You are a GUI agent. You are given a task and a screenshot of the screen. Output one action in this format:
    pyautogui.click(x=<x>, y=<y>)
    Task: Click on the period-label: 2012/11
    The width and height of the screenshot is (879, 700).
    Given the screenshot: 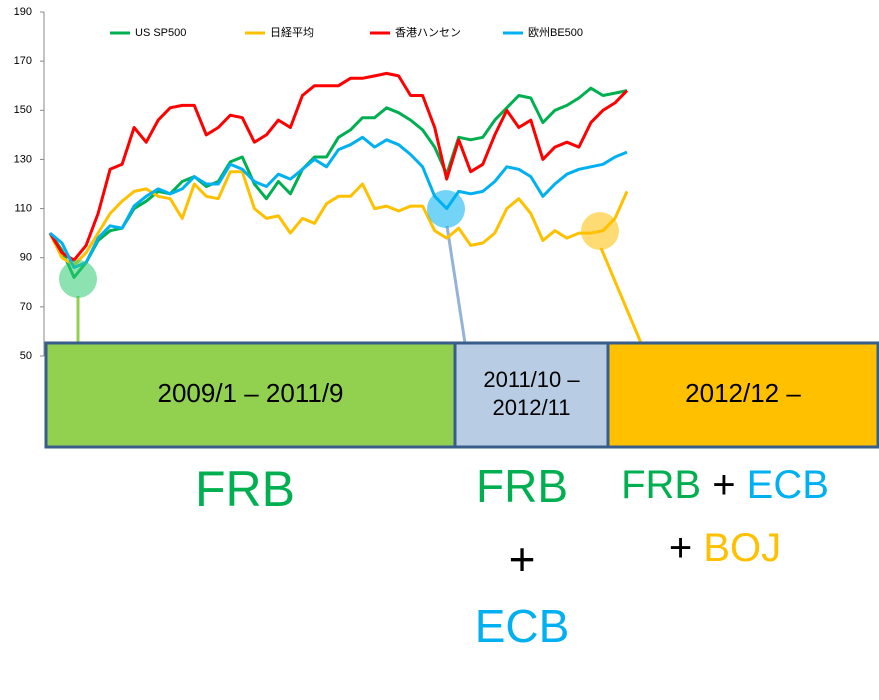 What is the action you would take?
    pyautogui.click(x=532, y=407)
    